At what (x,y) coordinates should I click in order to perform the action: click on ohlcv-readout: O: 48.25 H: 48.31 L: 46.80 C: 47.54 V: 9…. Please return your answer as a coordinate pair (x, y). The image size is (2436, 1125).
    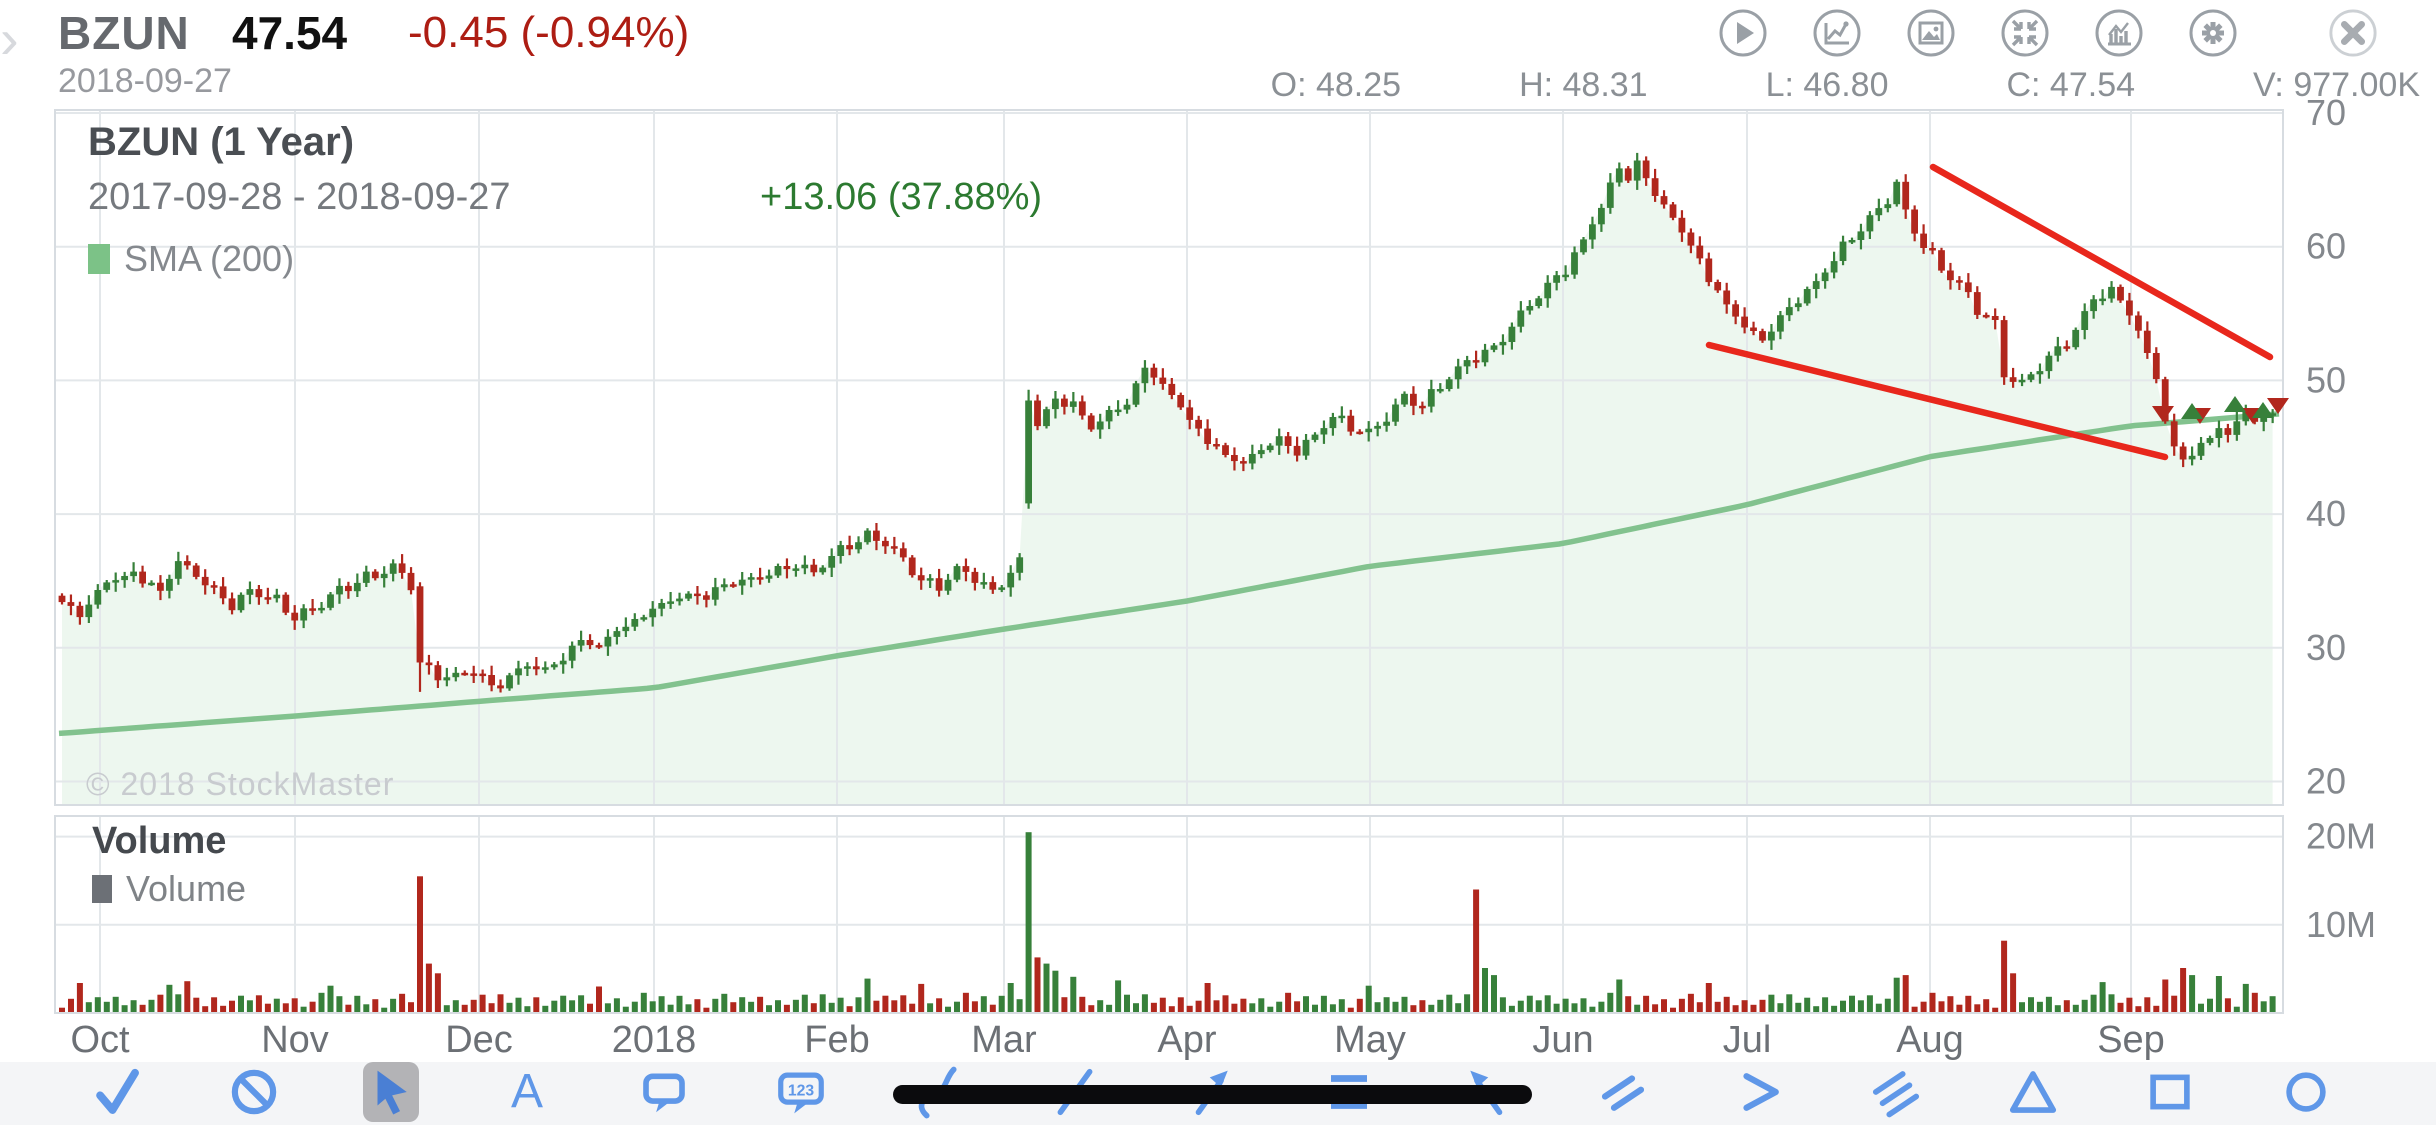
    Looking at the image, I should click on (1845, 85).